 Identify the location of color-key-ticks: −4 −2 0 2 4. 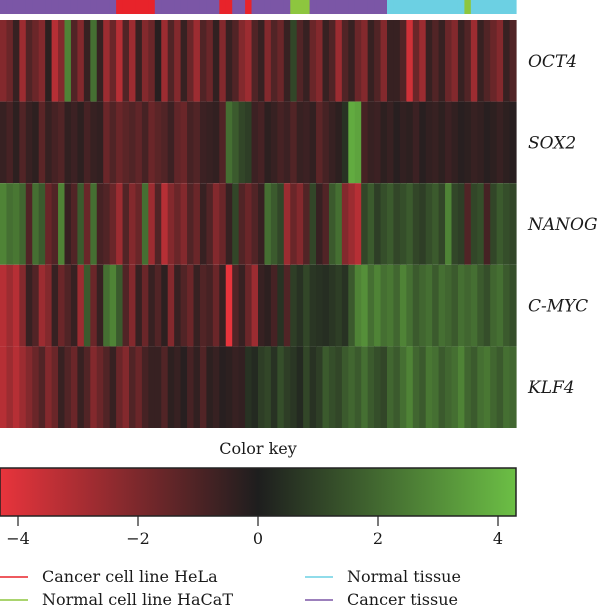
(254, 532).